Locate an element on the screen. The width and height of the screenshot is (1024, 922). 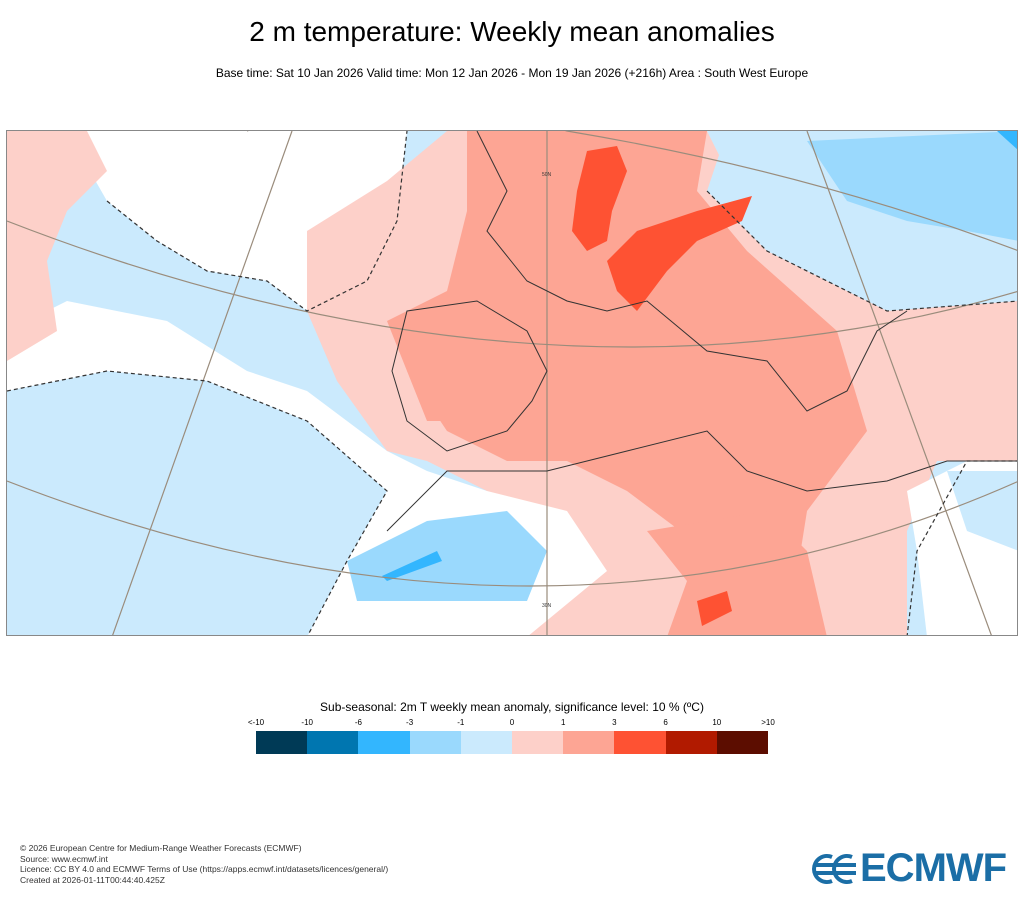
lat-label: 30N is located at coordinates (547, 606).